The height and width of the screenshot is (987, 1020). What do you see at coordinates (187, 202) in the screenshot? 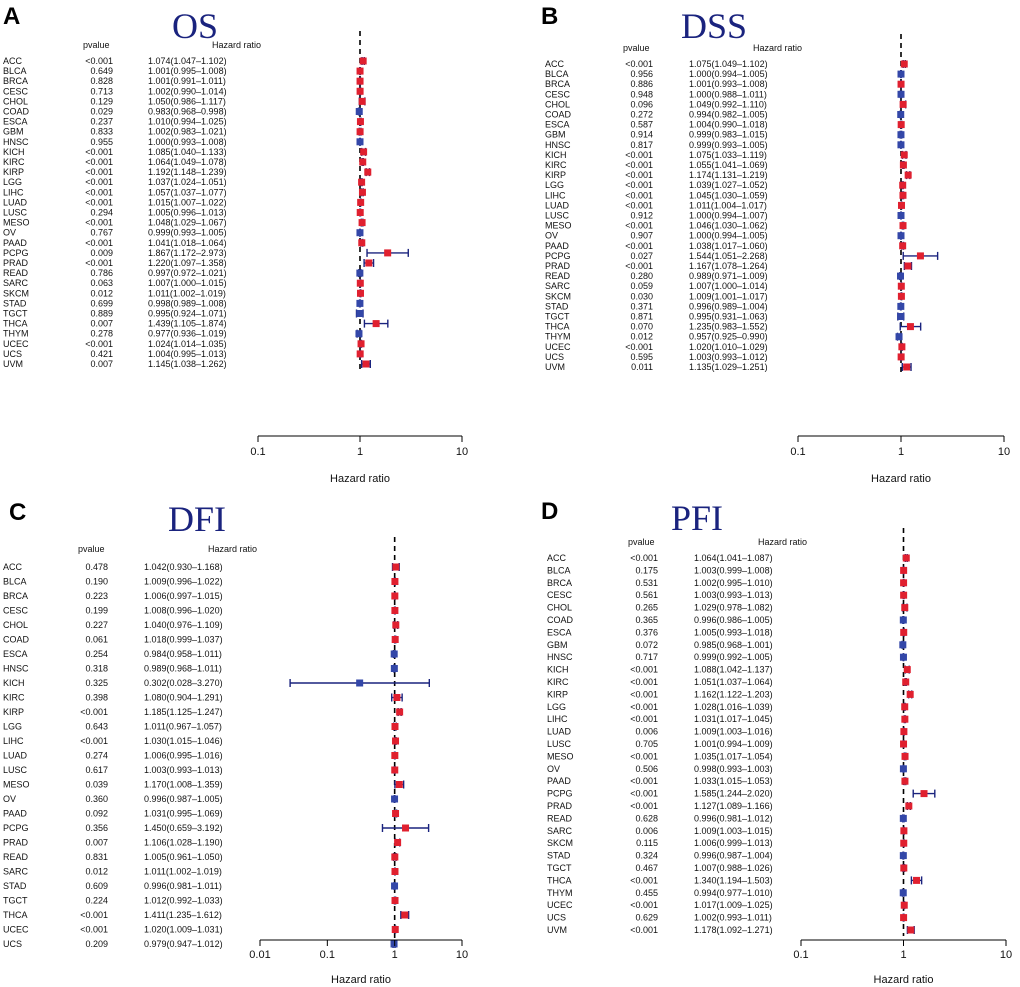
I see `row-hazard-ratio-text: 1.015(1.007–1.022)` at bounding box center [187, 202].